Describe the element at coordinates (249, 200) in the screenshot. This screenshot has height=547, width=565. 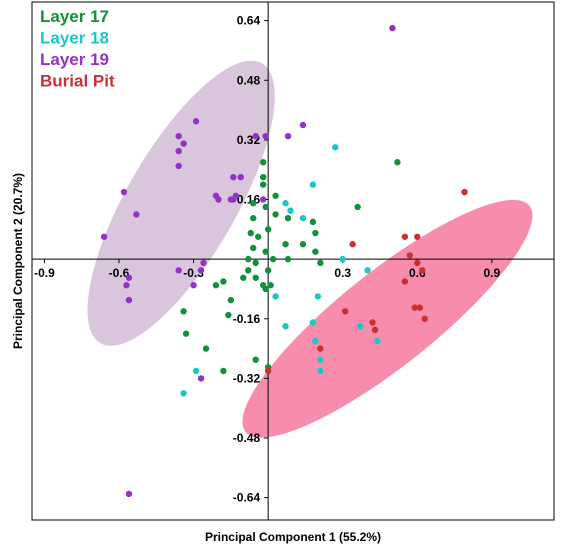
I see `y-tick-label: 0.16` at that location.